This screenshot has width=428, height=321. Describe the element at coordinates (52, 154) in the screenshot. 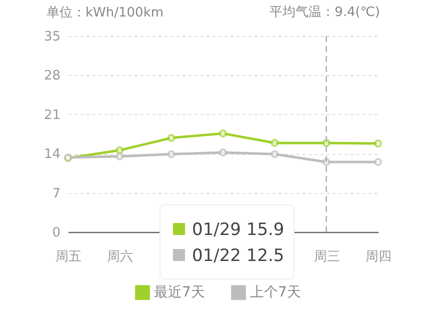

I see `y-tick-label: 14` at that location.